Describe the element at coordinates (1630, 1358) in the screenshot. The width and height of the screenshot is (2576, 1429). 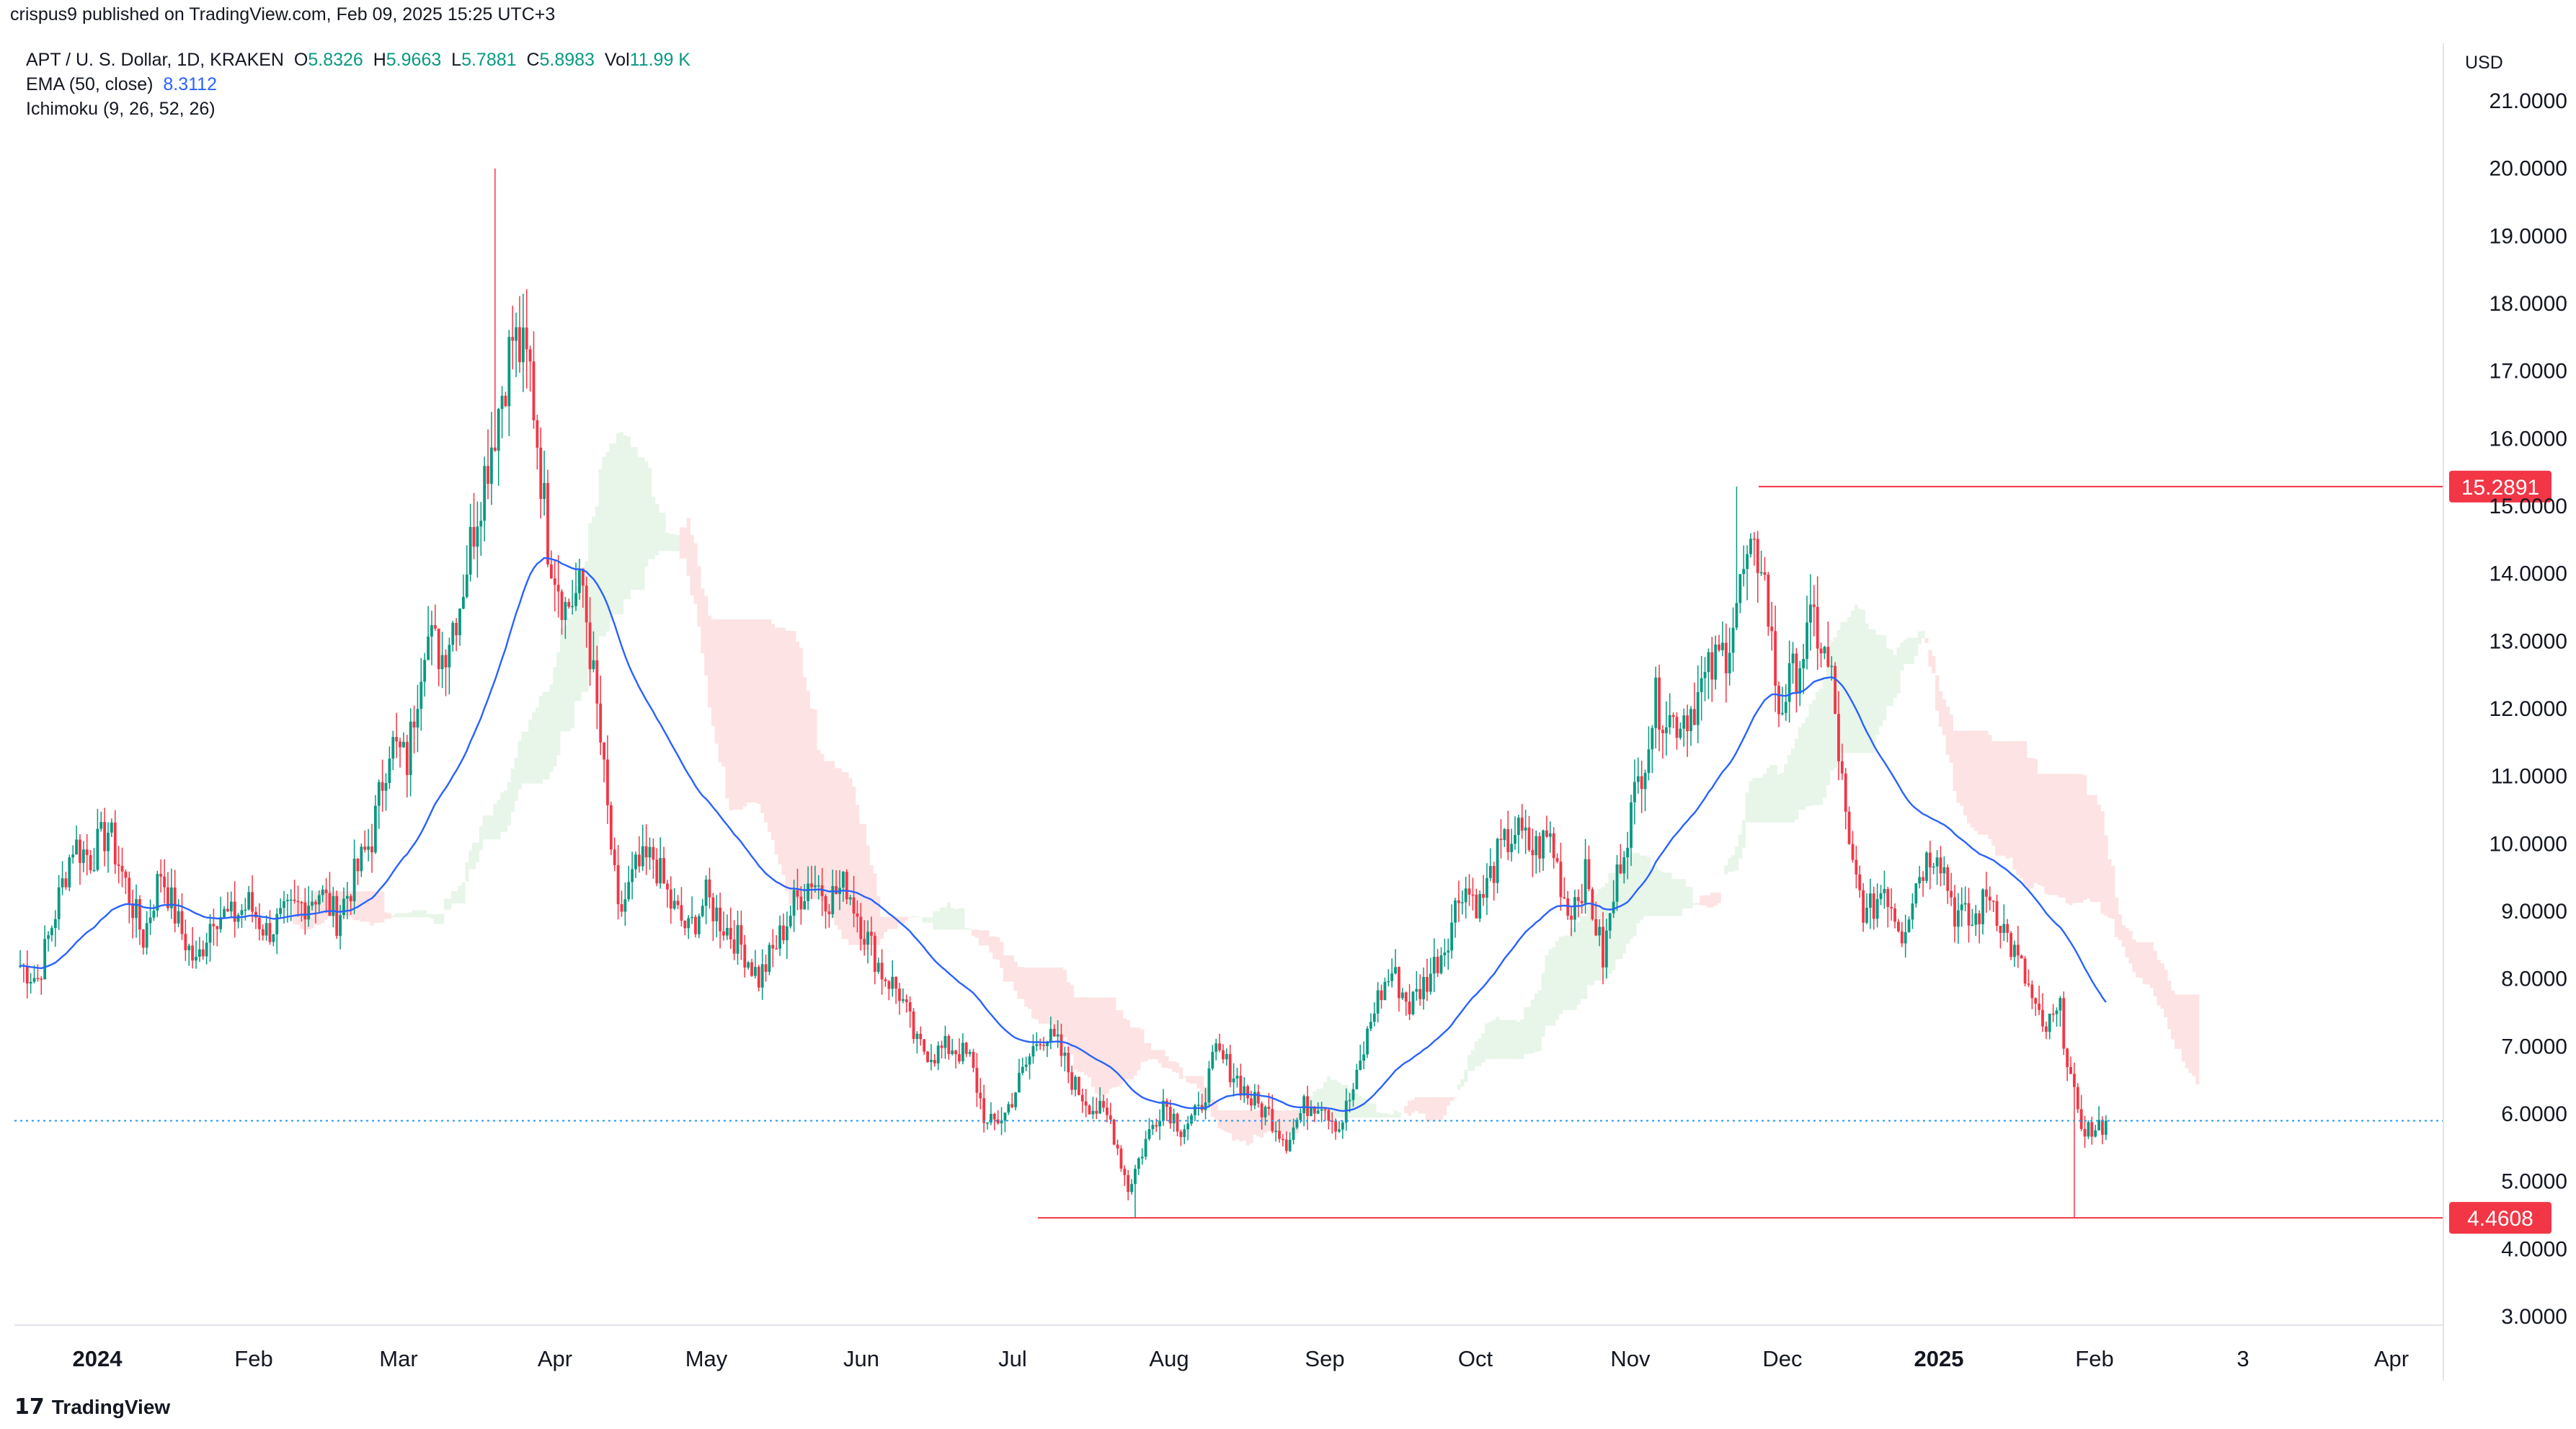
I see `time-tick-label: Nov` at that location.